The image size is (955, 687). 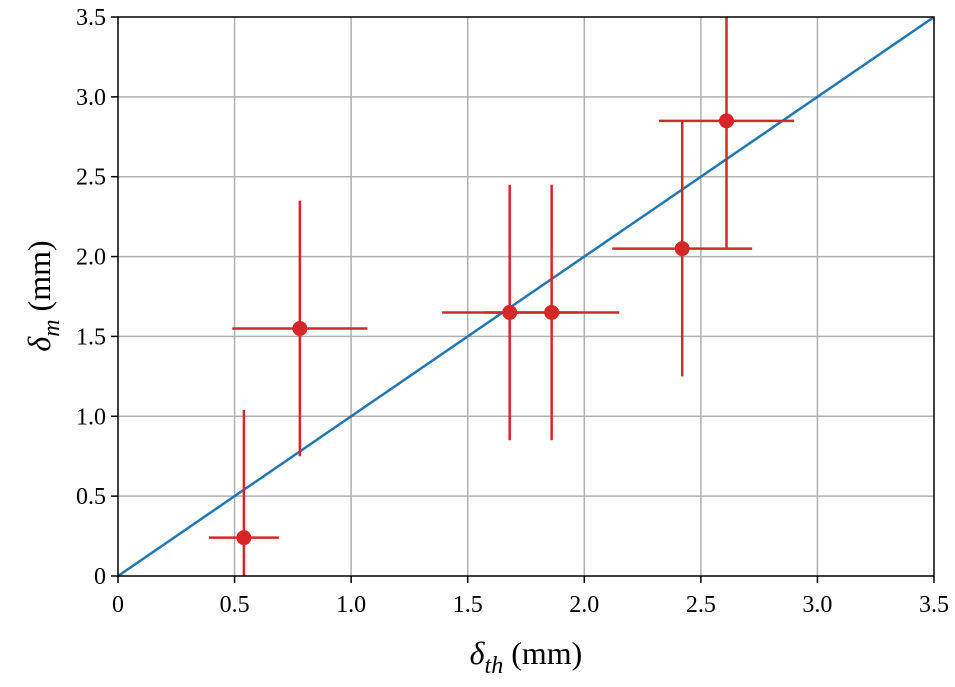 What do you see at coordinates (91, 178) in the screenshot?
I see `y-tick-label: 2.5` at bounding box center [91, 178].